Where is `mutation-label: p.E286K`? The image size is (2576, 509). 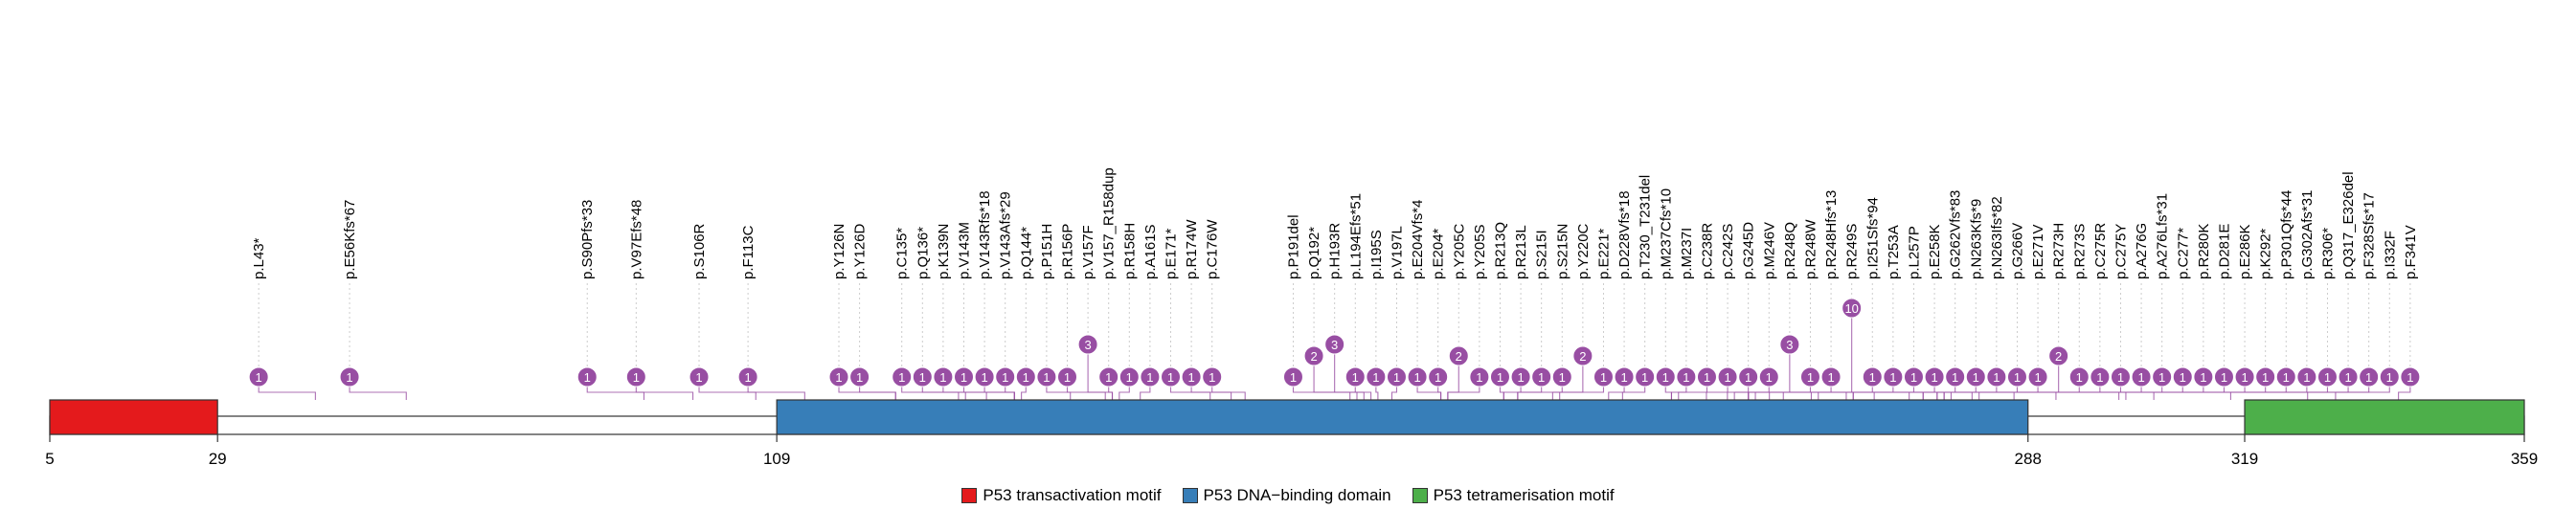
mutation-label: p.E286K is located at coordinates (2245, 251).